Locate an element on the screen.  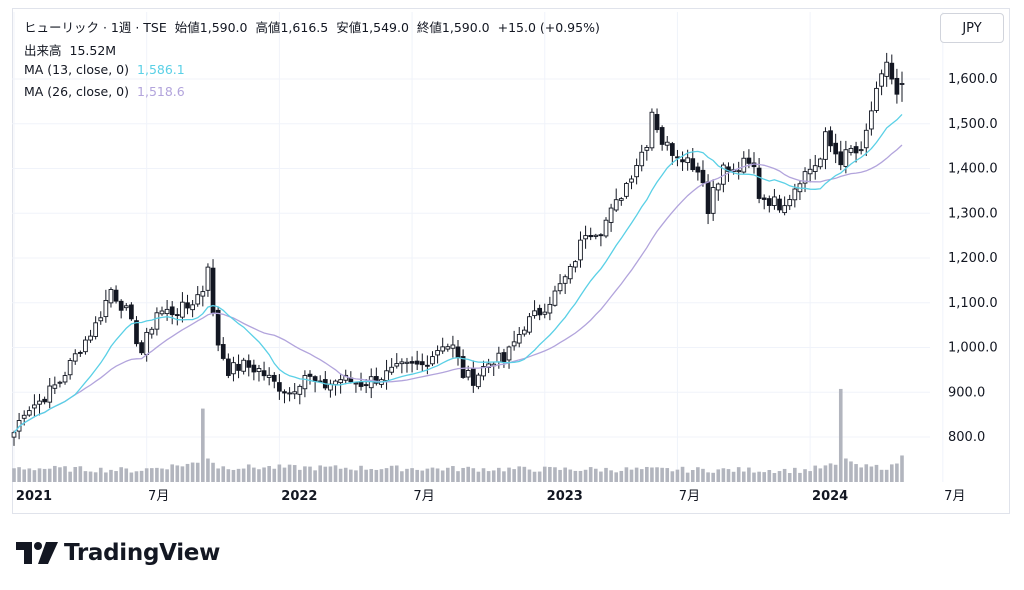
tradingview-logo: TradingView is located at coordinates (118, 553).